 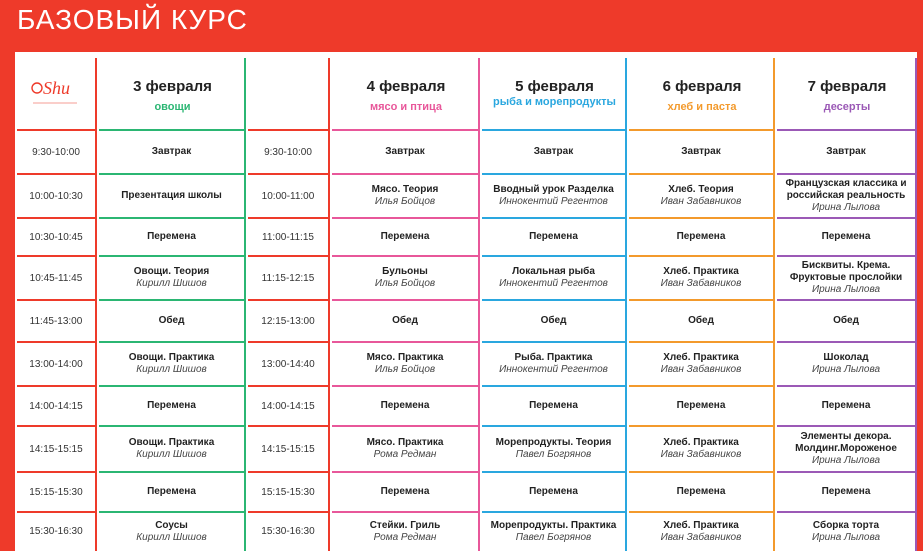 What do you see at coordinates (171, 364) in the screenshot?
I see `schedule-cell: Овощи. Практика Кирилл Шишов` at bounding box center [171, 364].